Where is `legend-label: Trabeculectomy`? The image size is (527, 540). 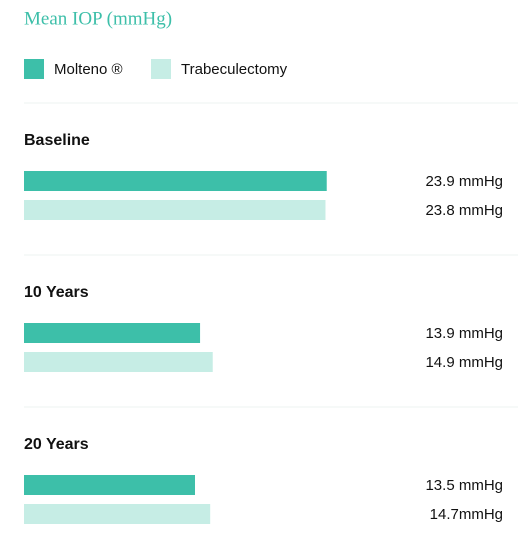 legend-label: Trabeculectomy is located at coordinates (234, 69).